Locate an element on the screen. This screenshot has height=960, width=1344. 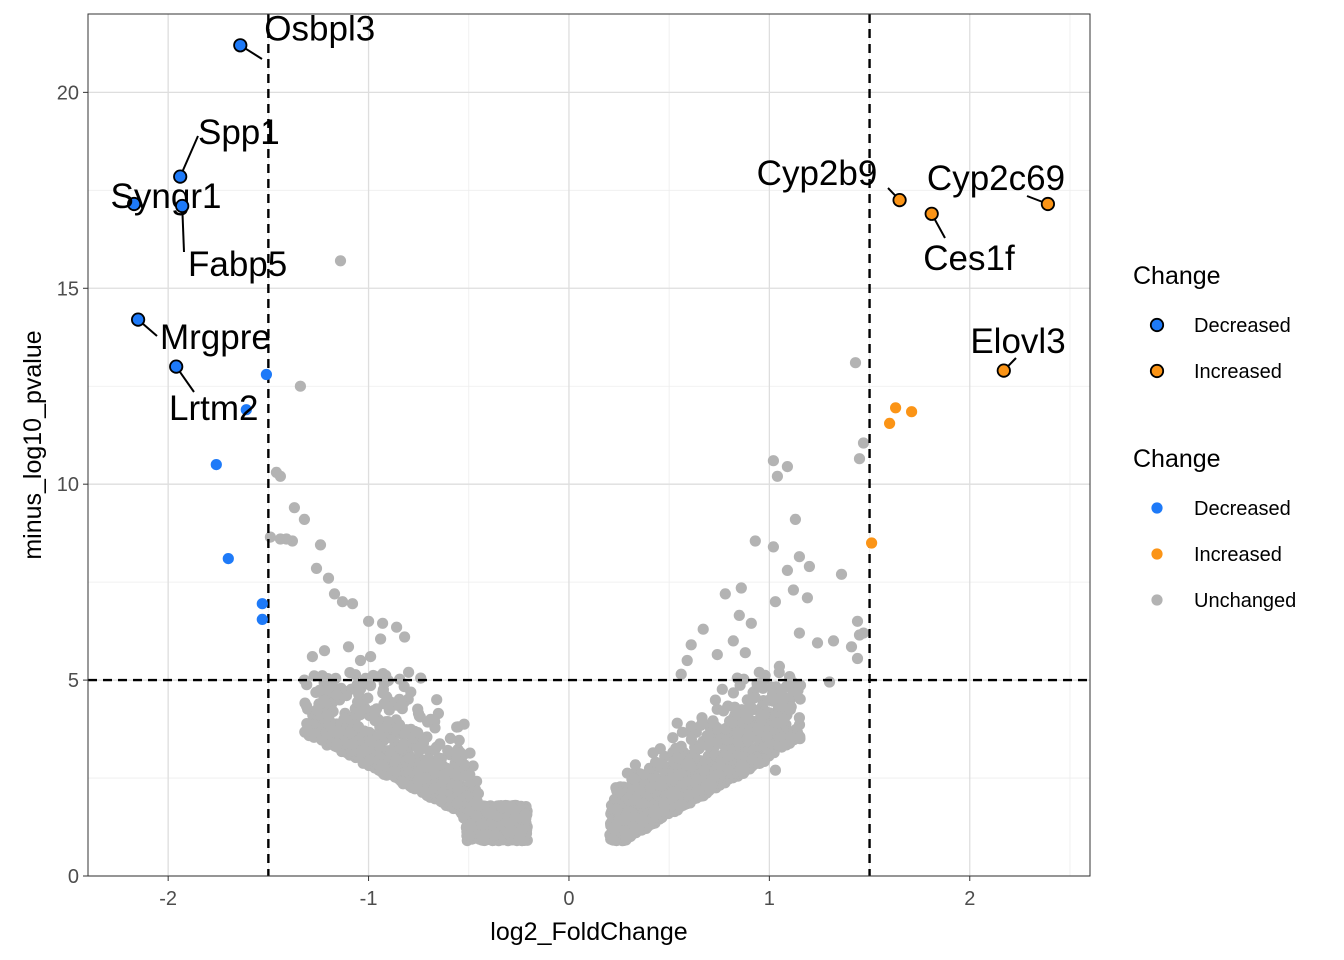
gene-label: Mrgpre is located at coordinates (215, 337).